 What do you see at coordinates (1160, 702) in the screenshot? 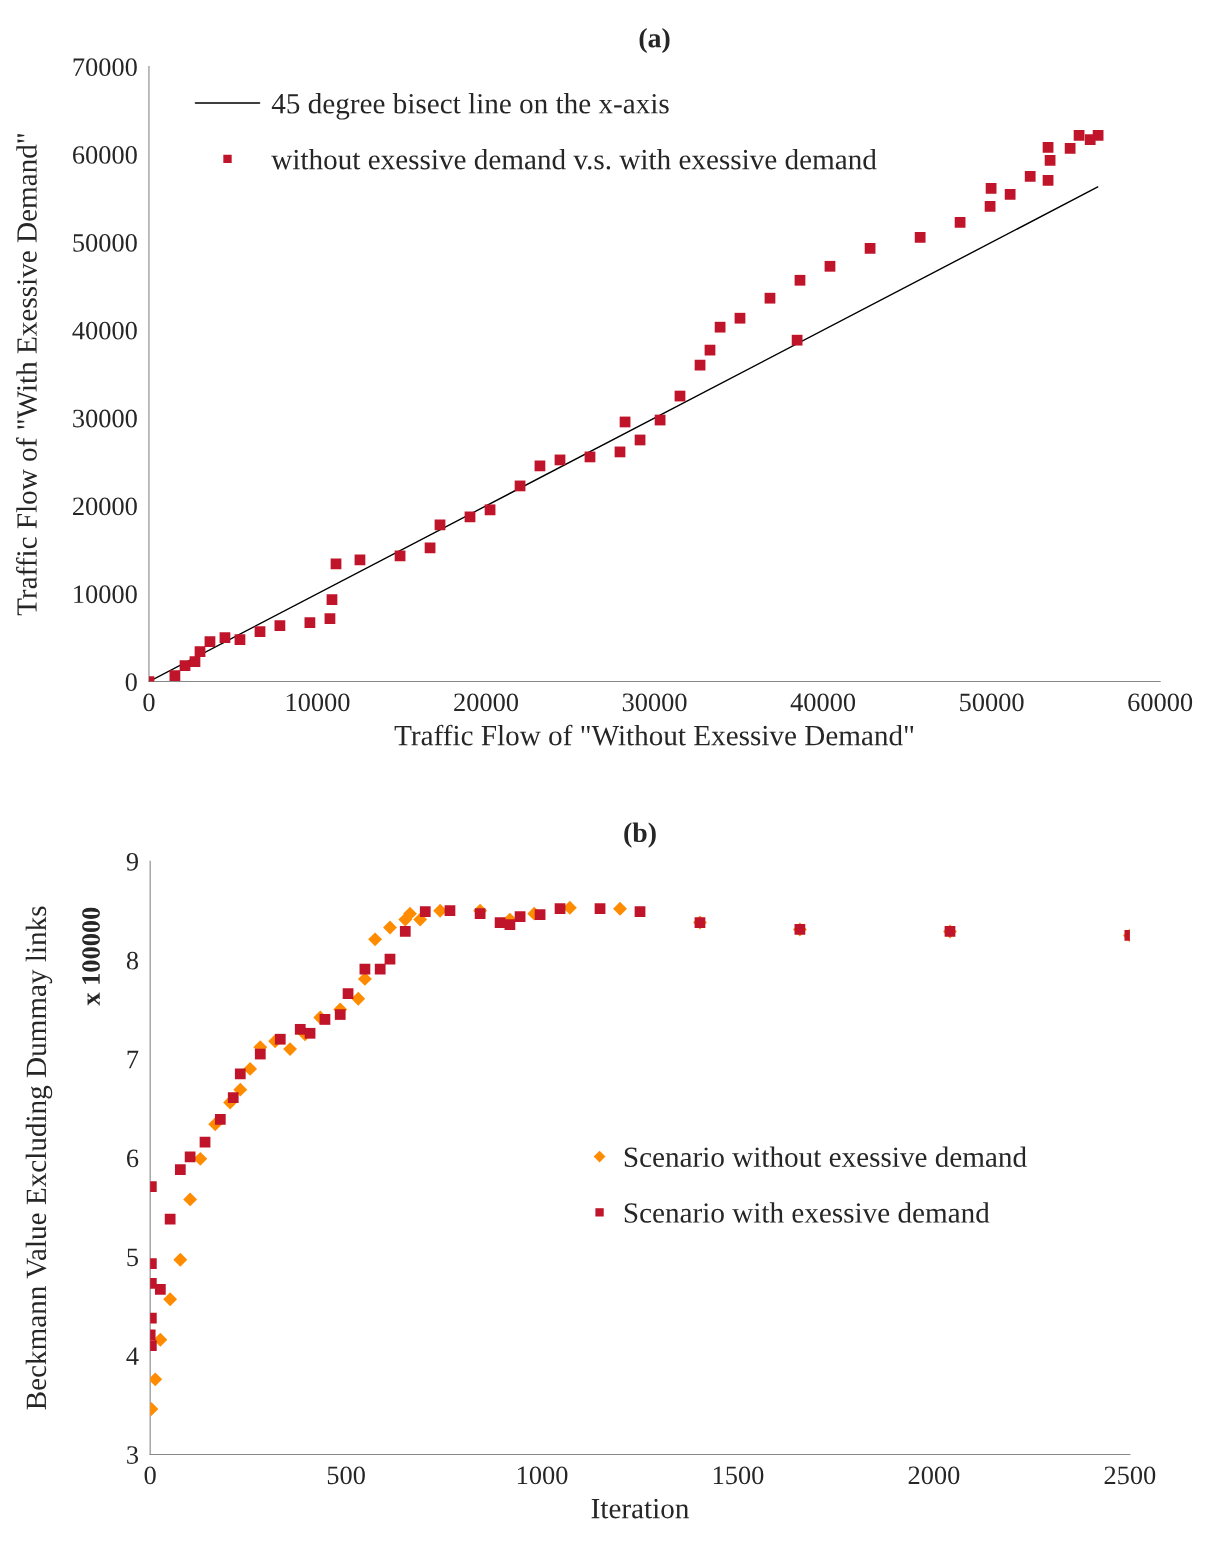
I see `x-tick-label: 60000` at bounding box center [1160, 702].